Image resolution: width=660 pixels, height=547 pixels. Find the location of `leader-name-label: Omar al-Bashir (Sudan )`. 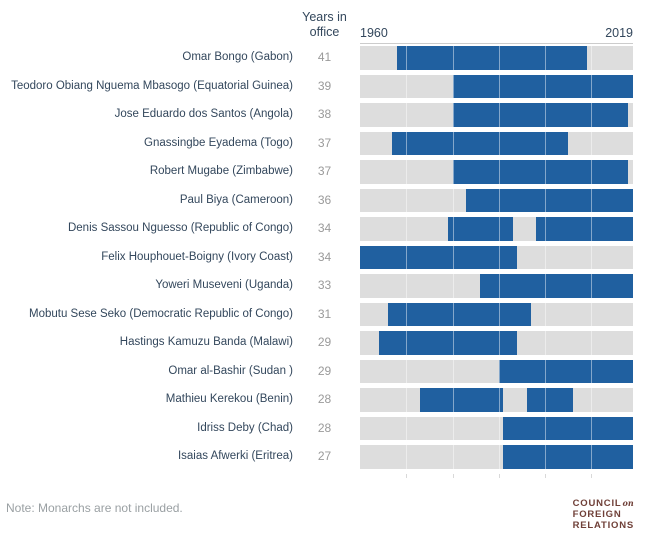

leader-name-label: Omar al-Bashir (Sudan ) is located at coordinates (230, 370).